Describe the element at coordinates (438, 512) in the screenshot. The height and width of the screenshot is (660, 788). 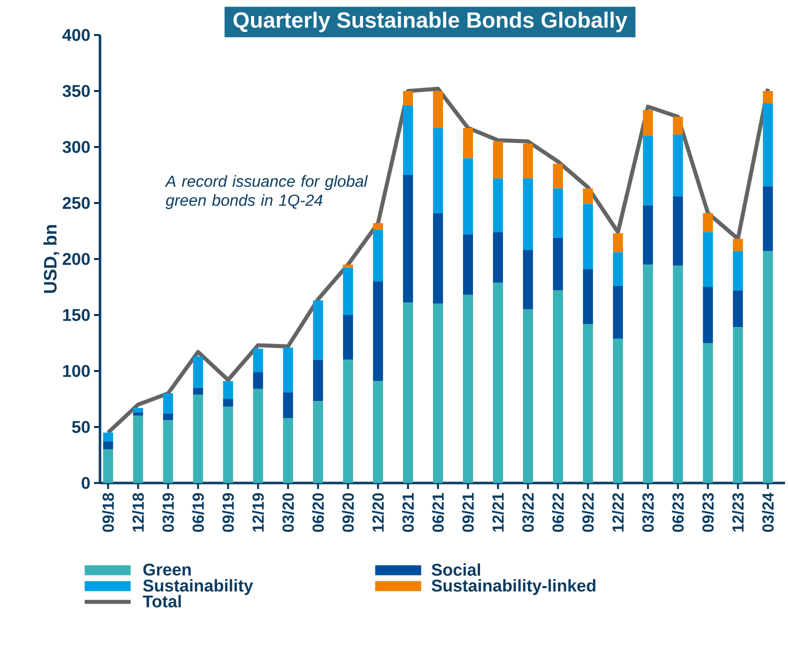
I see `x-tick-label: 06/21` at that location.